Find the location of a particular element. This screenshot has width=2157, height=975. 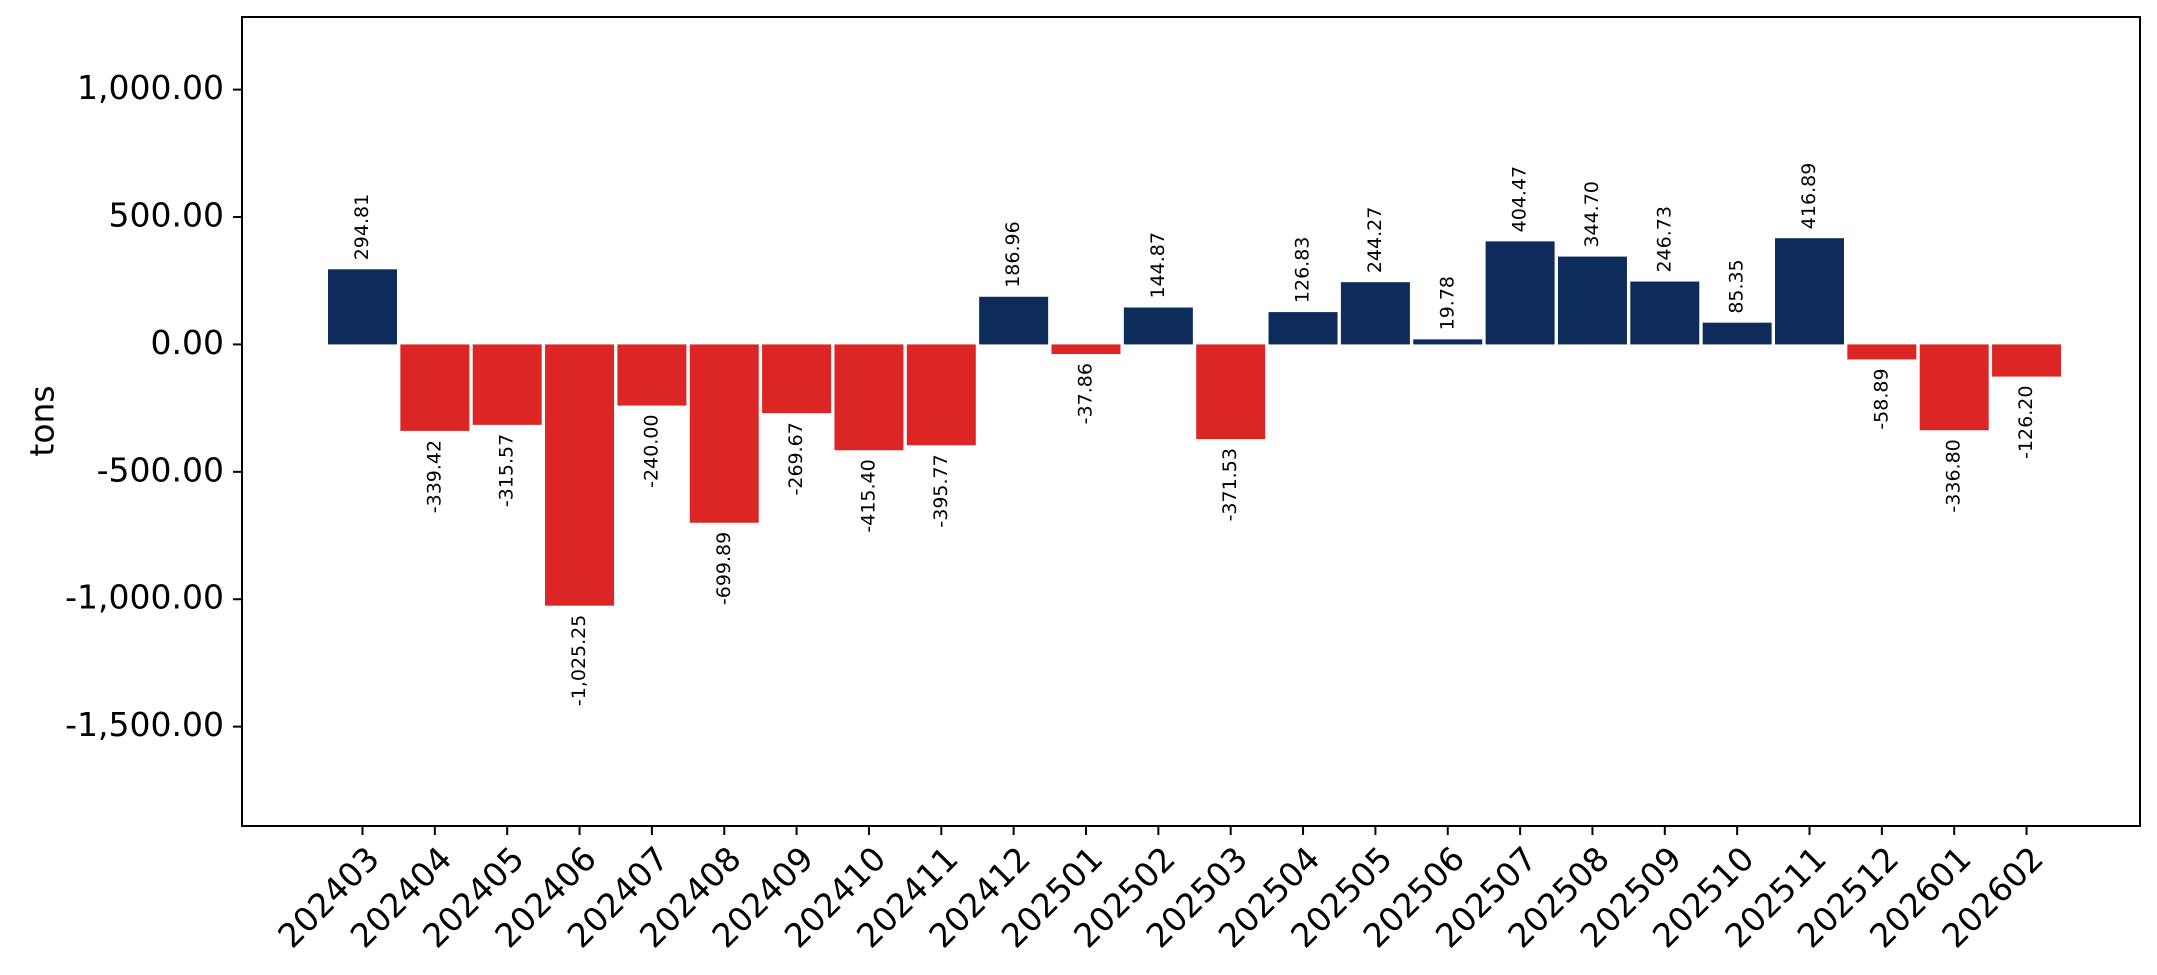

y-tick-label: -1,500.00 is located at coordinates (144, 724).